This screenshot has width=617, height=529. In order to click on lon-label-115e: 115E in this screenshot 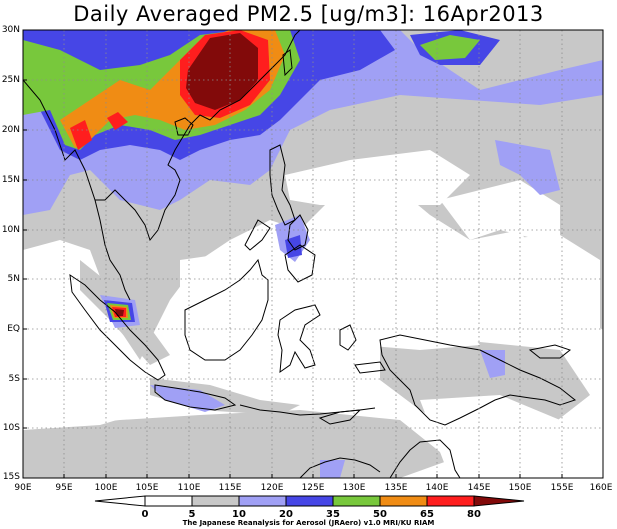, I will do `click(230, 488)`.